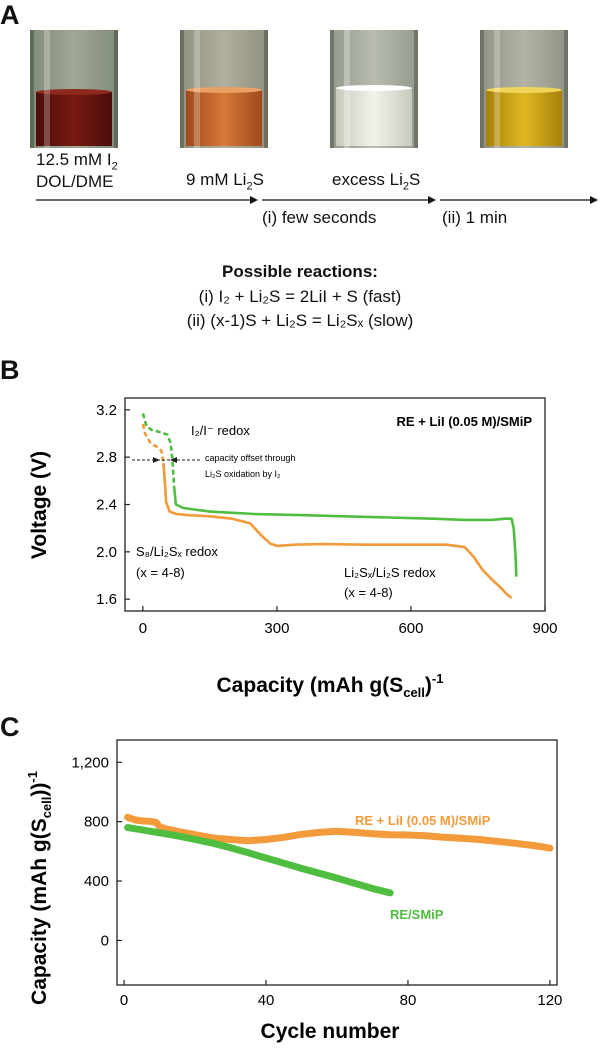  What do you see at coordinates (258, 179) in the screenshot?
I see `li2s-label-post: S` at bounding box center [258, 179].